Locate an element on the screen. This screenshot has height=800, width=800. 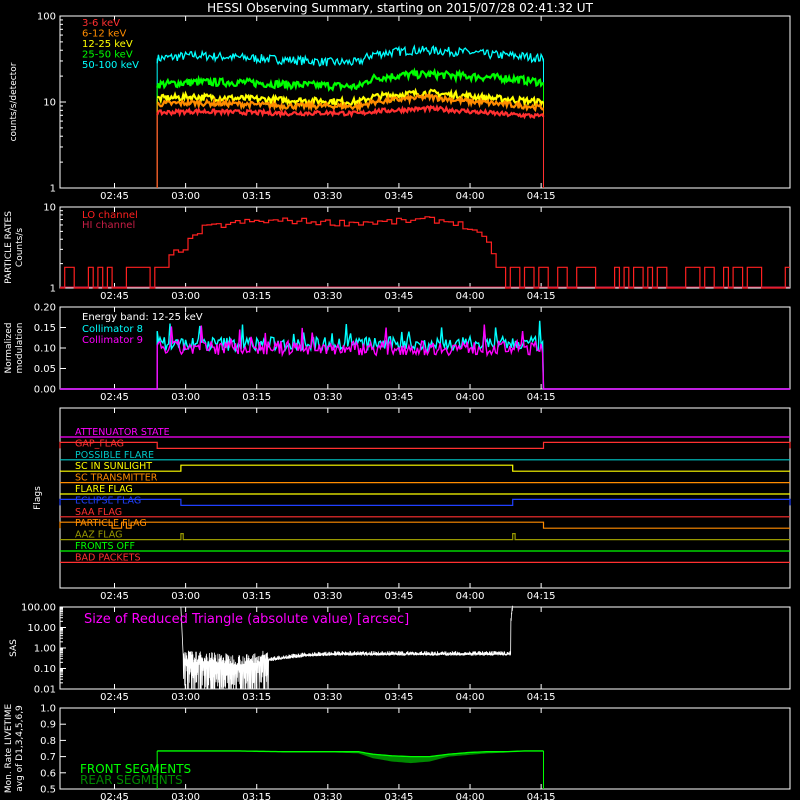
y-tick-label: 0.7 is located at coordinates (48, 757).